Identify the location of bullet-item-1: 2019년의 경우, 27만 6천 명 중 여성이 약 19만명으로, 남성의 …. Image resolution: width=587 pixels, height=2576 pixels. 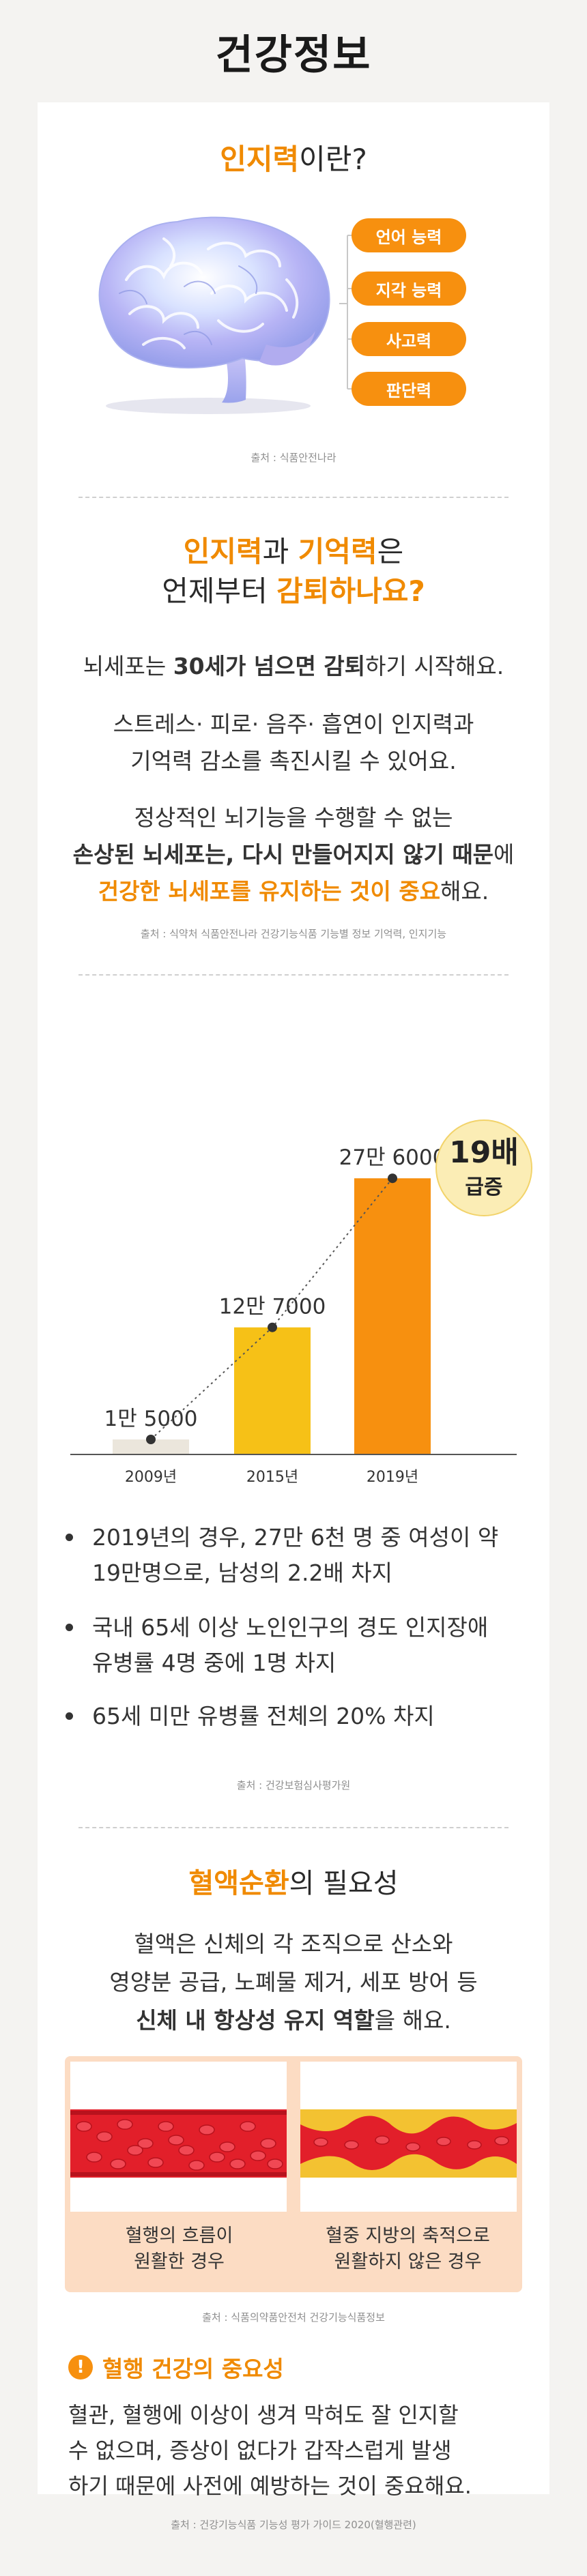
(296, 1555).